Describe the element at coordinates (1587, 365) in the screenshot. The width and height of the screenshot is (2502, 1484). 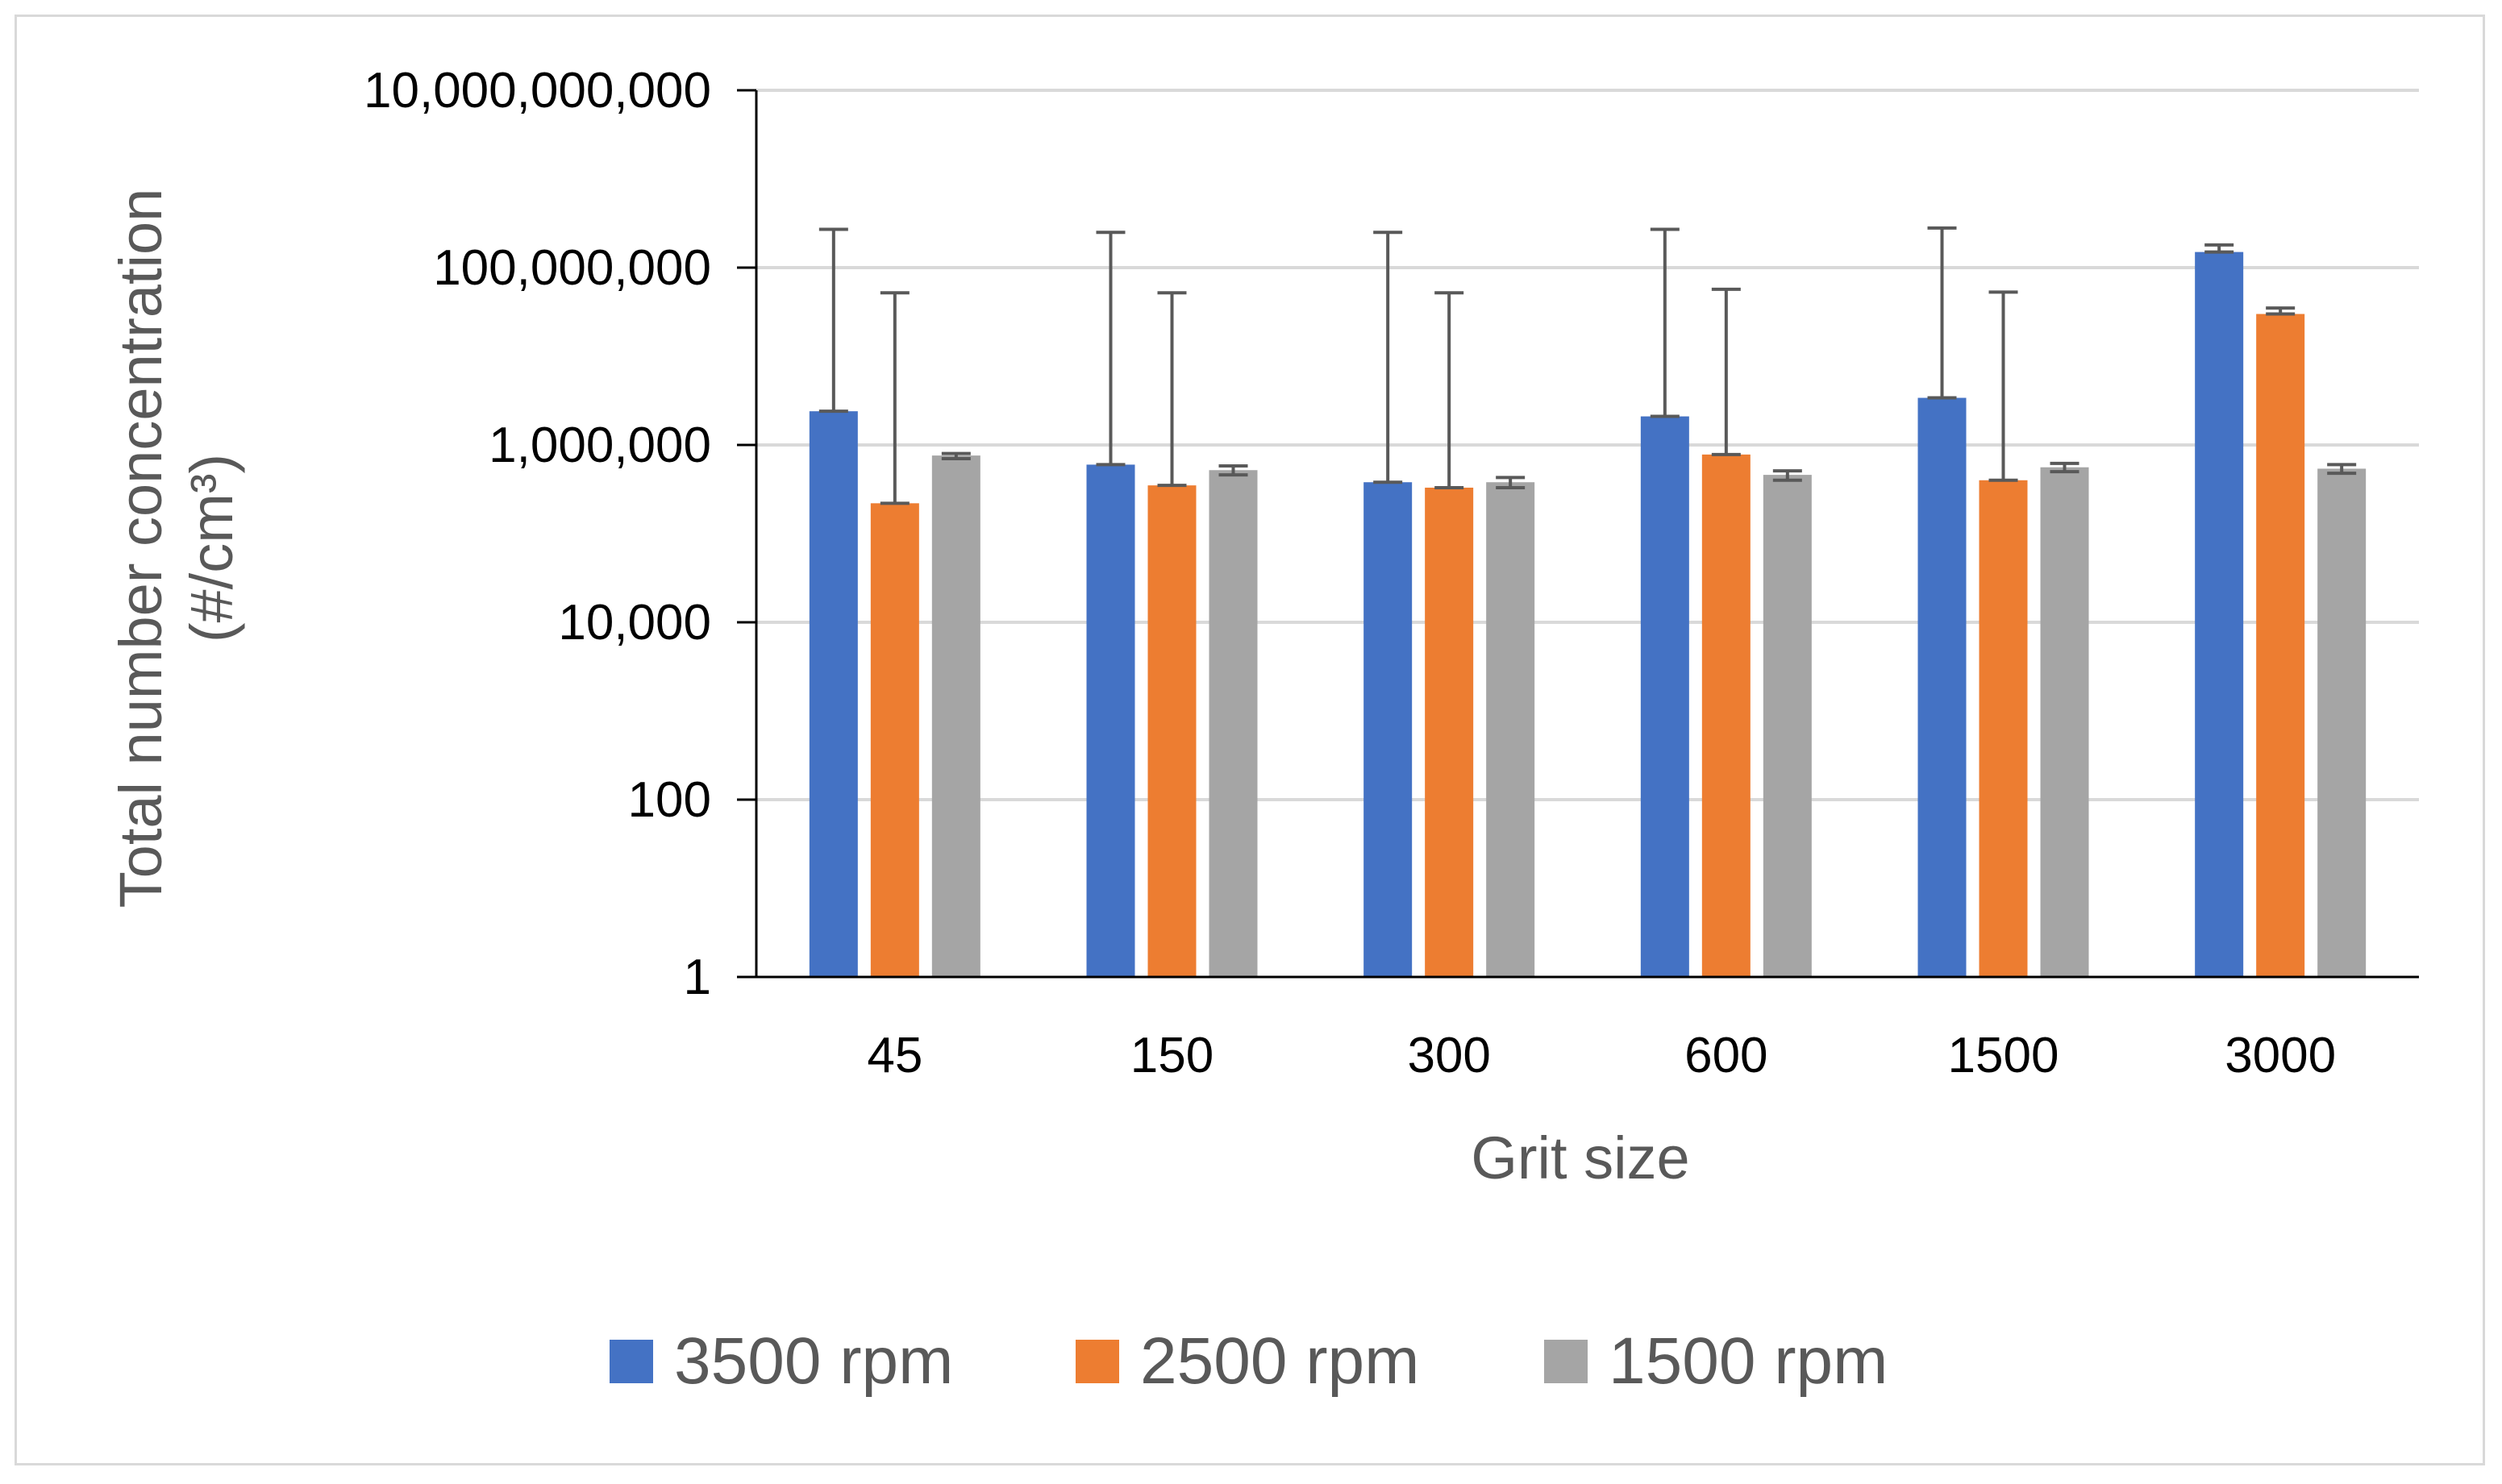
I see `error-bars` at that location.